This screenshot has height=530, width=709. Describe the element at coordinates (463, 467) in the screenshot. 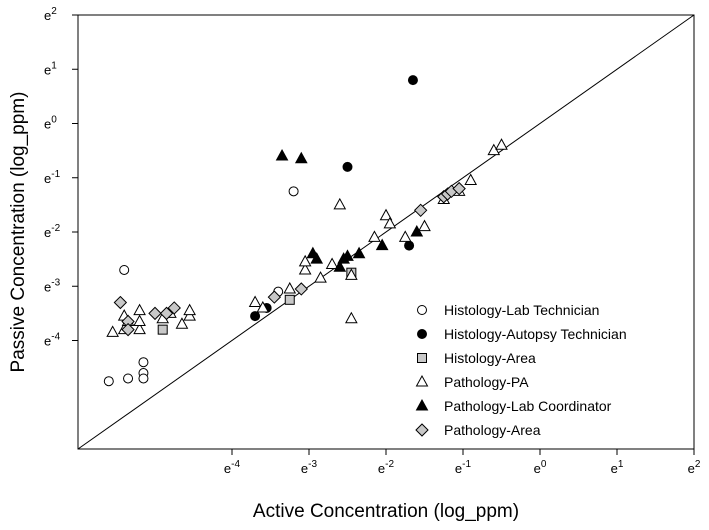

I see `x-tick-label: e-1` at that location.